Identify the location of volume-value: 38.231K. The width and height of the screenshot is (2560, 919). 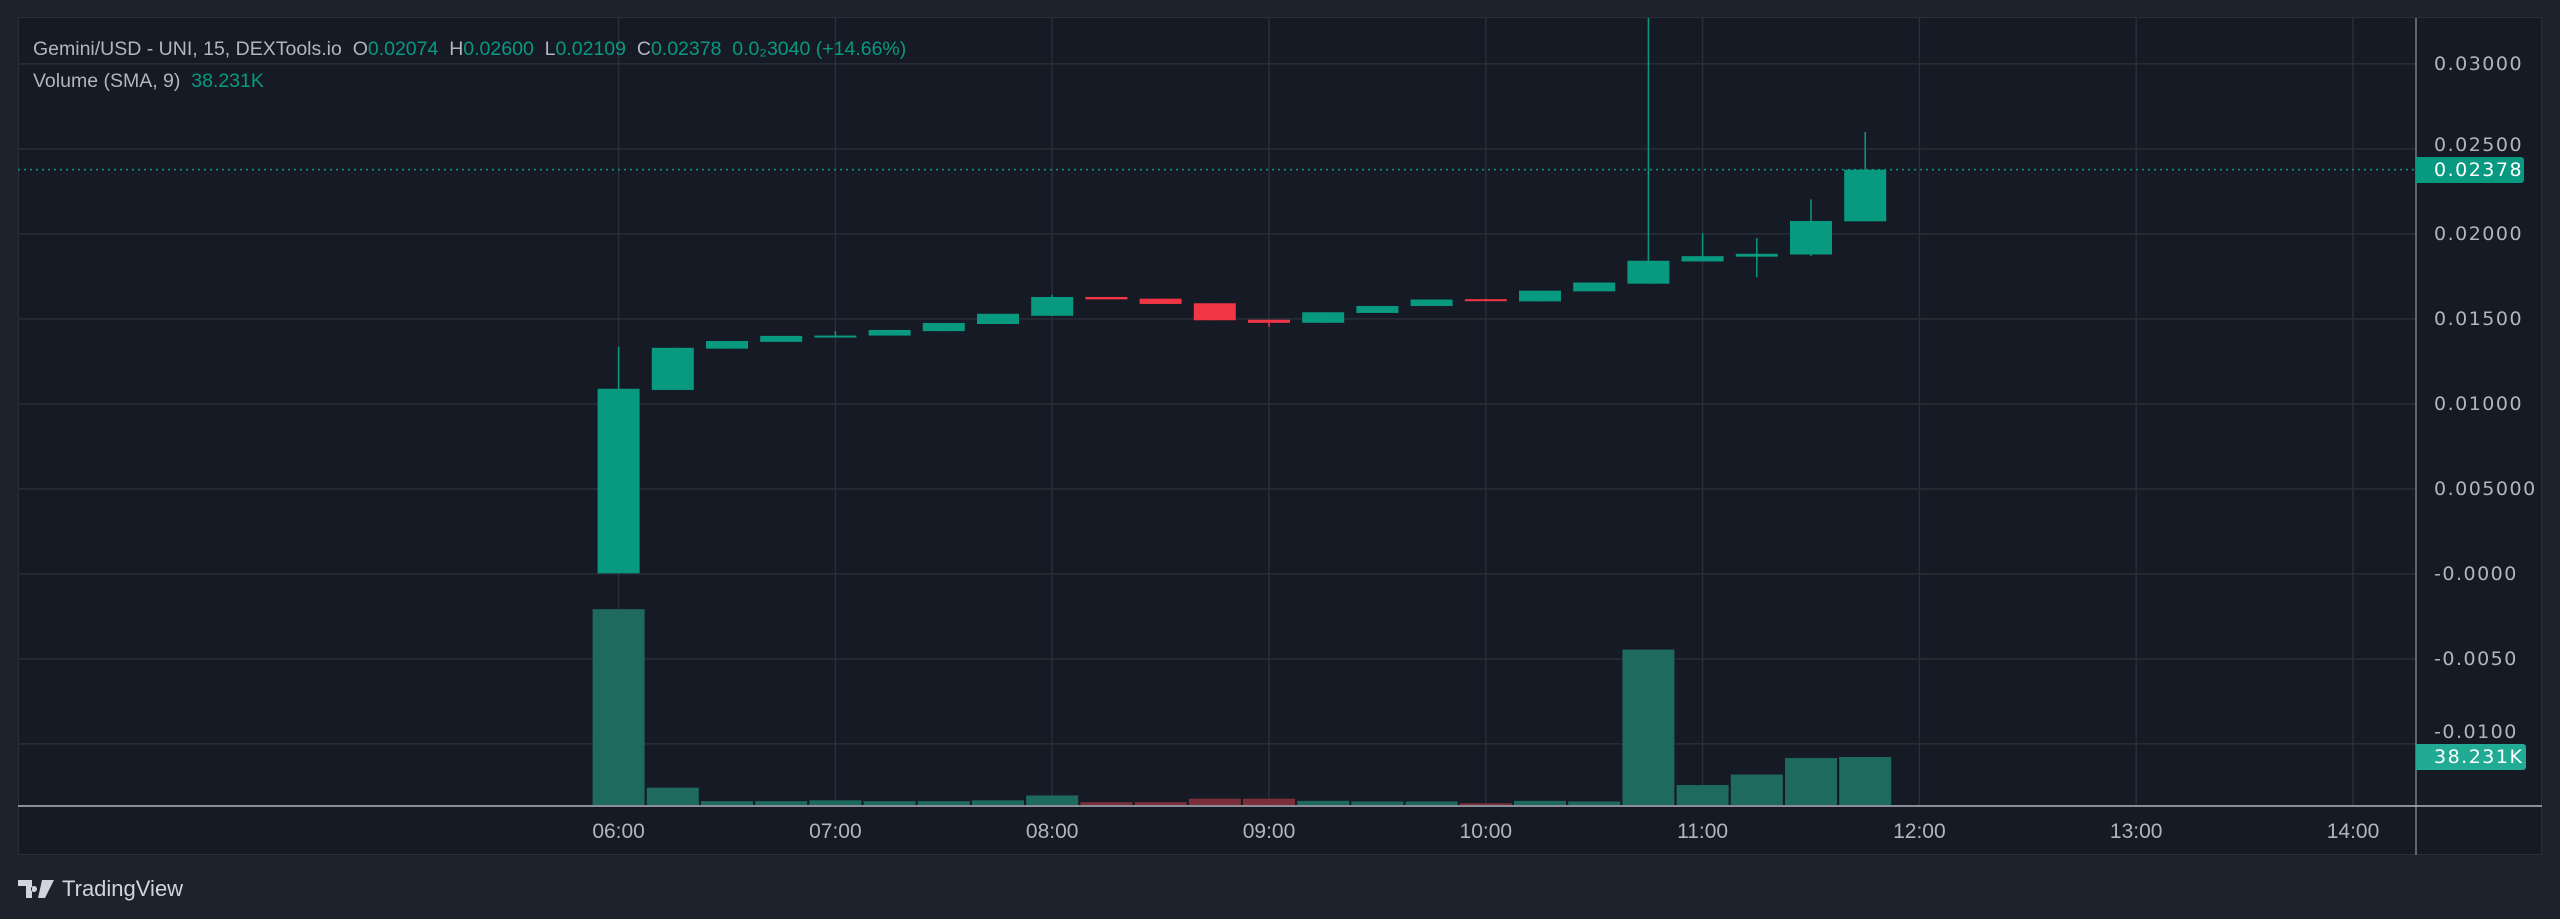
(227, 81).